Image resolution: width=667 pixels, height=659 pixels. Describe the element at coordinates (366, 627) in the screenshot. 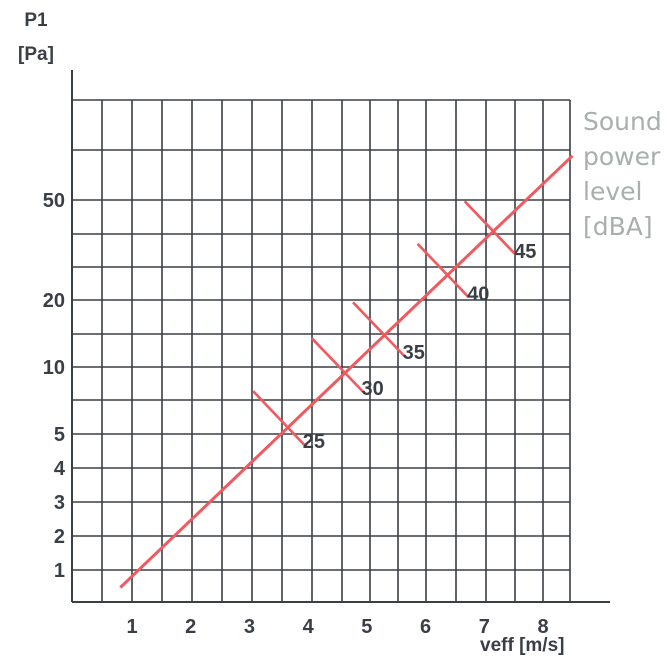

I see `x-tick-label: 5` at that location.